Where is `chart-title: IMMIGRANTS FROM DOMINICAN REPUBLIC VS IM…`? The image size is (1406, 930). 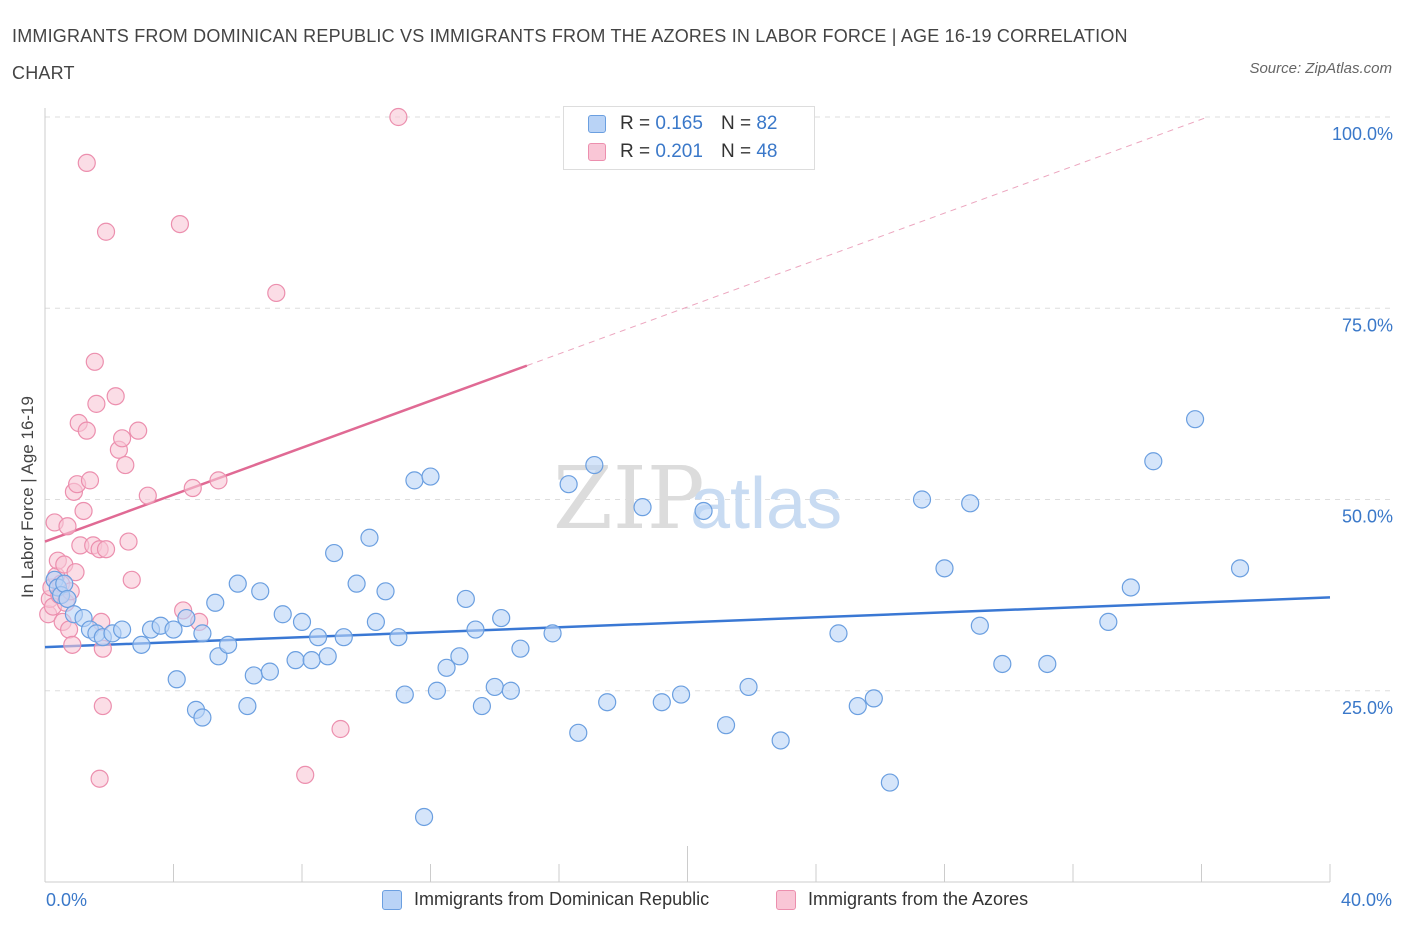 chart-title: IMMIGRANTS FROM DOMINICAN REPUBLIC VS IM… is located at coordinates (570, 54).